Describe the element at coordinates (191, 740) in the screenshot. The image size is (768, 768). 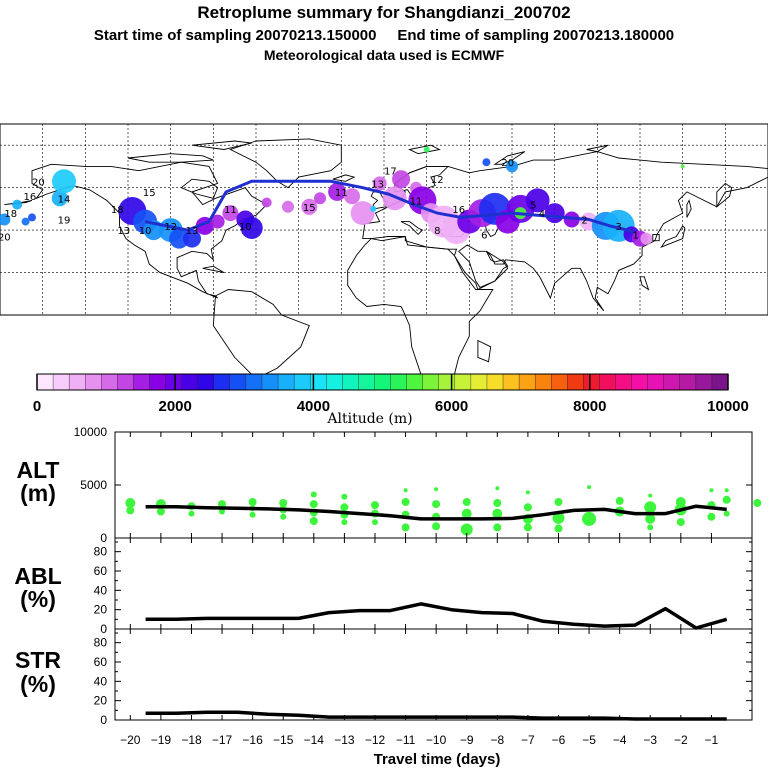
I see `x-tick-label: −18` at that location.